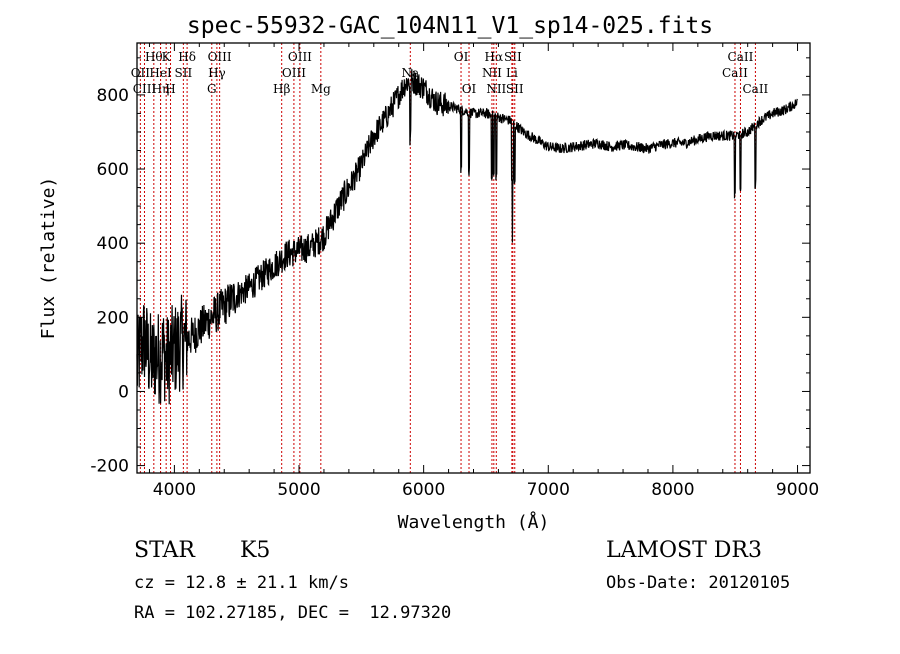 This screenshot has width=900, height=654. What do you see at coordinates (48, 258) in the screenshot?
I see `y-axis-label: Flux (relative)` at bounding box center [48, 258].